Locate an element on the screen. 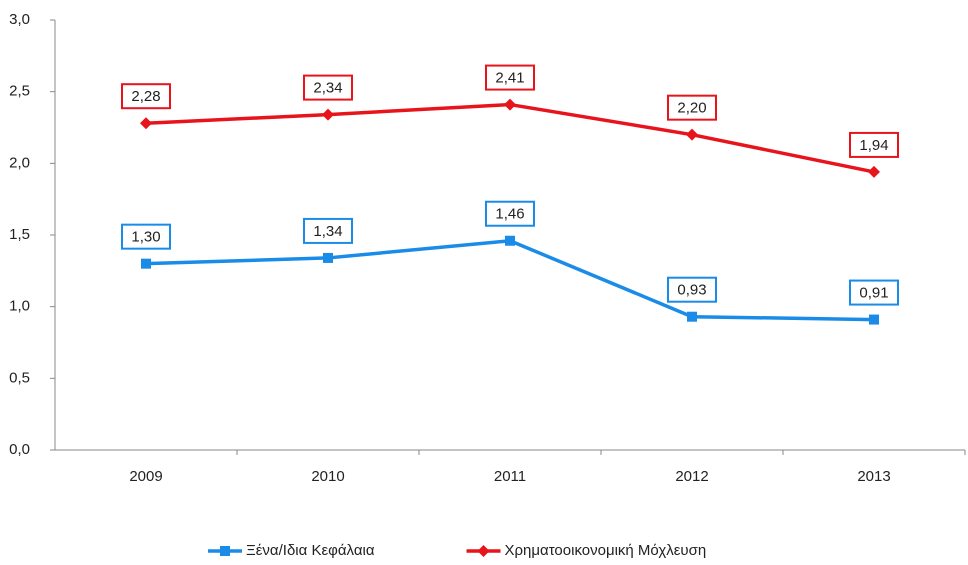 This screenshot has width=968, height=565. data-label: 1,46 is located at coordinates (509, 214).